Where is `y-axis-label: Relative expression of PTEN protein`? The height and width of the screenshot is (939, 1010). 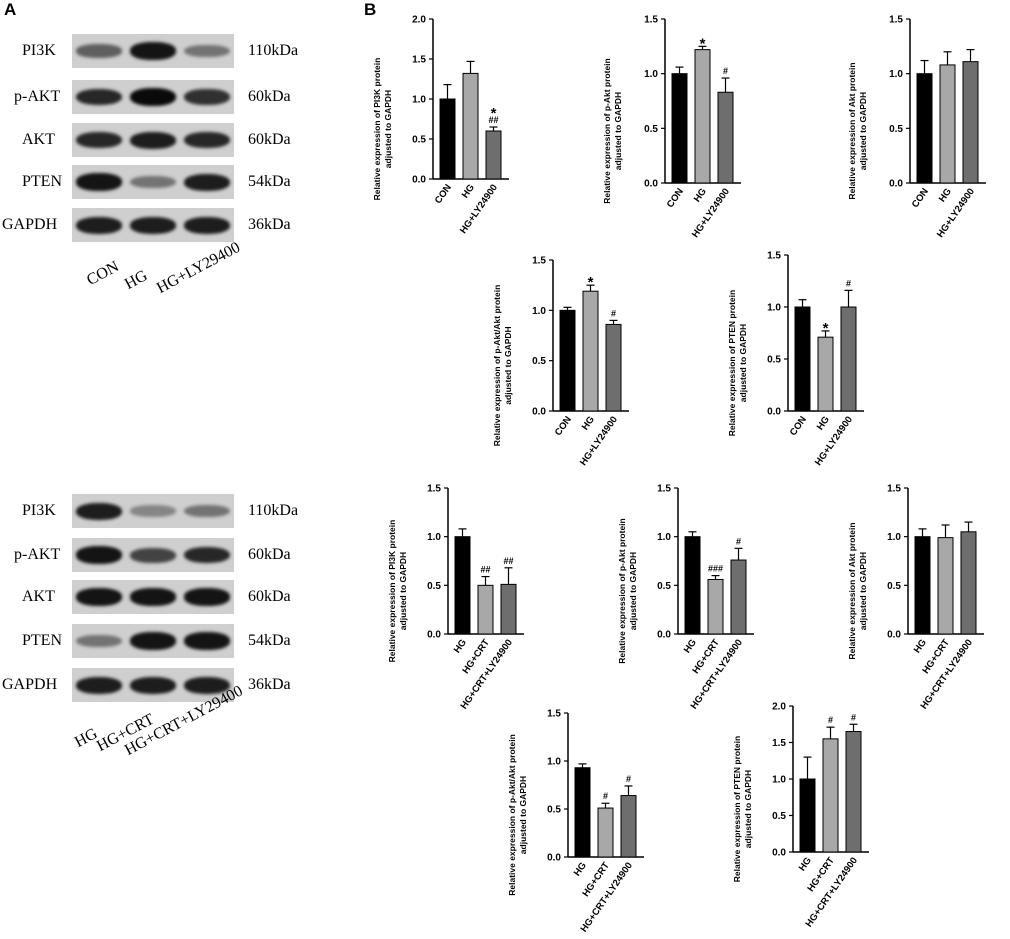 y-axis-label: Relative expression of PTEN protein is located at coordinates (737, 809).